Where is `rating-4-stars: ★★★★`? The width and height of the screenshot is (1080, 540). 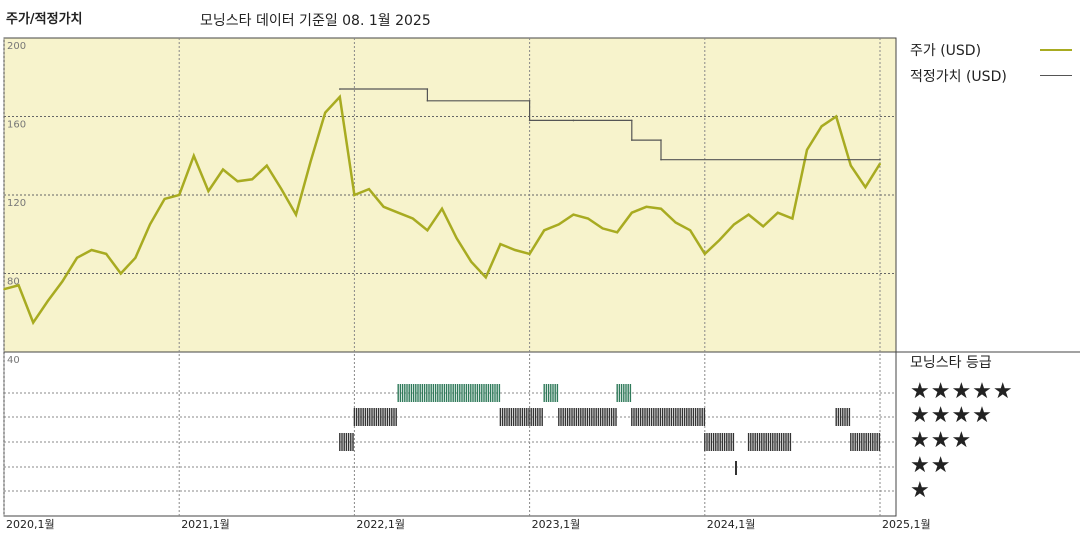
rating-4-stars: ★★★★ is located at coordinates (951, 415).